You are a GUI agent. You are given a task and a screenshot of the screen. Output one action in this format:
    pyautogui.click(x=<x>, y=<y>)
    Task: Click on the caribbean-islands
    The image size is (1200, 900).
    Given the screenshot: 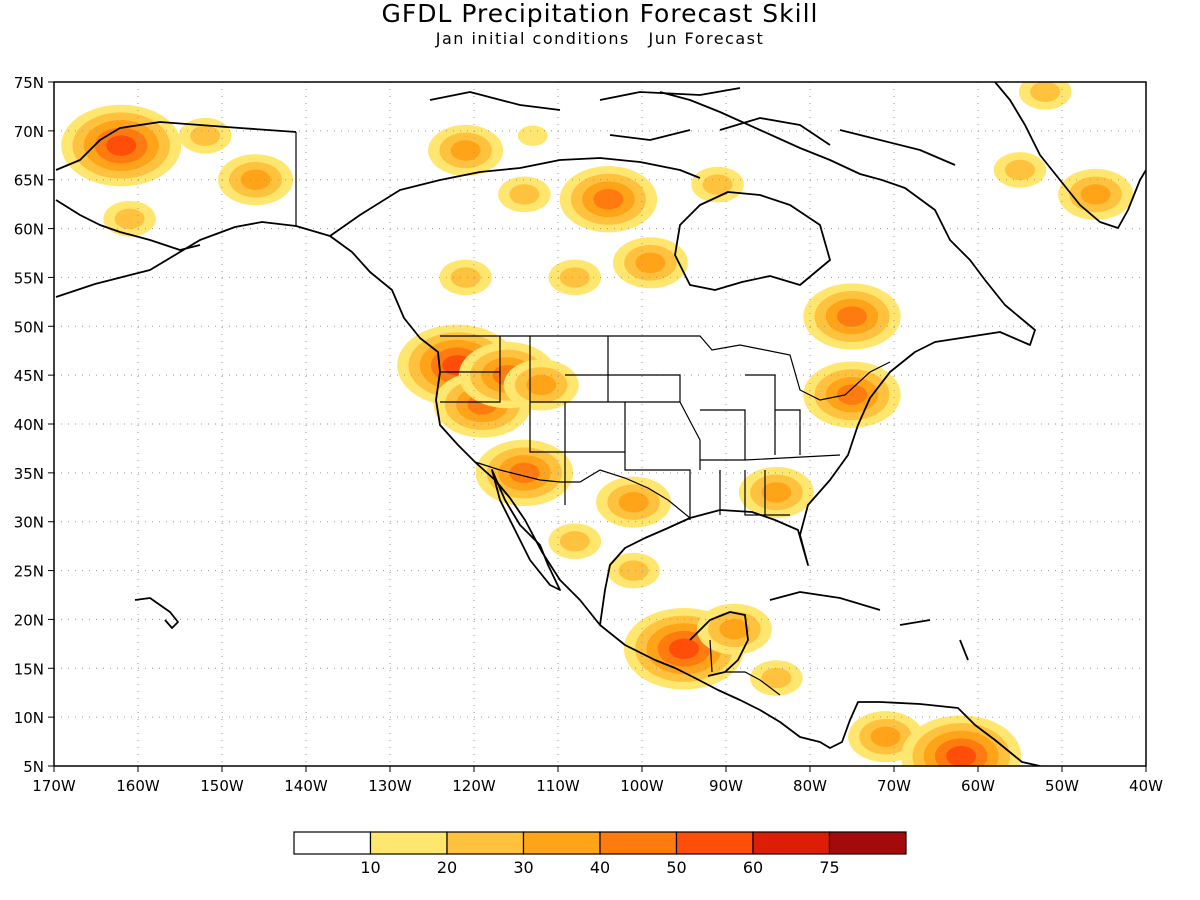 What is the action you would take?
    pyautogui.click(x=869, y=626)
    